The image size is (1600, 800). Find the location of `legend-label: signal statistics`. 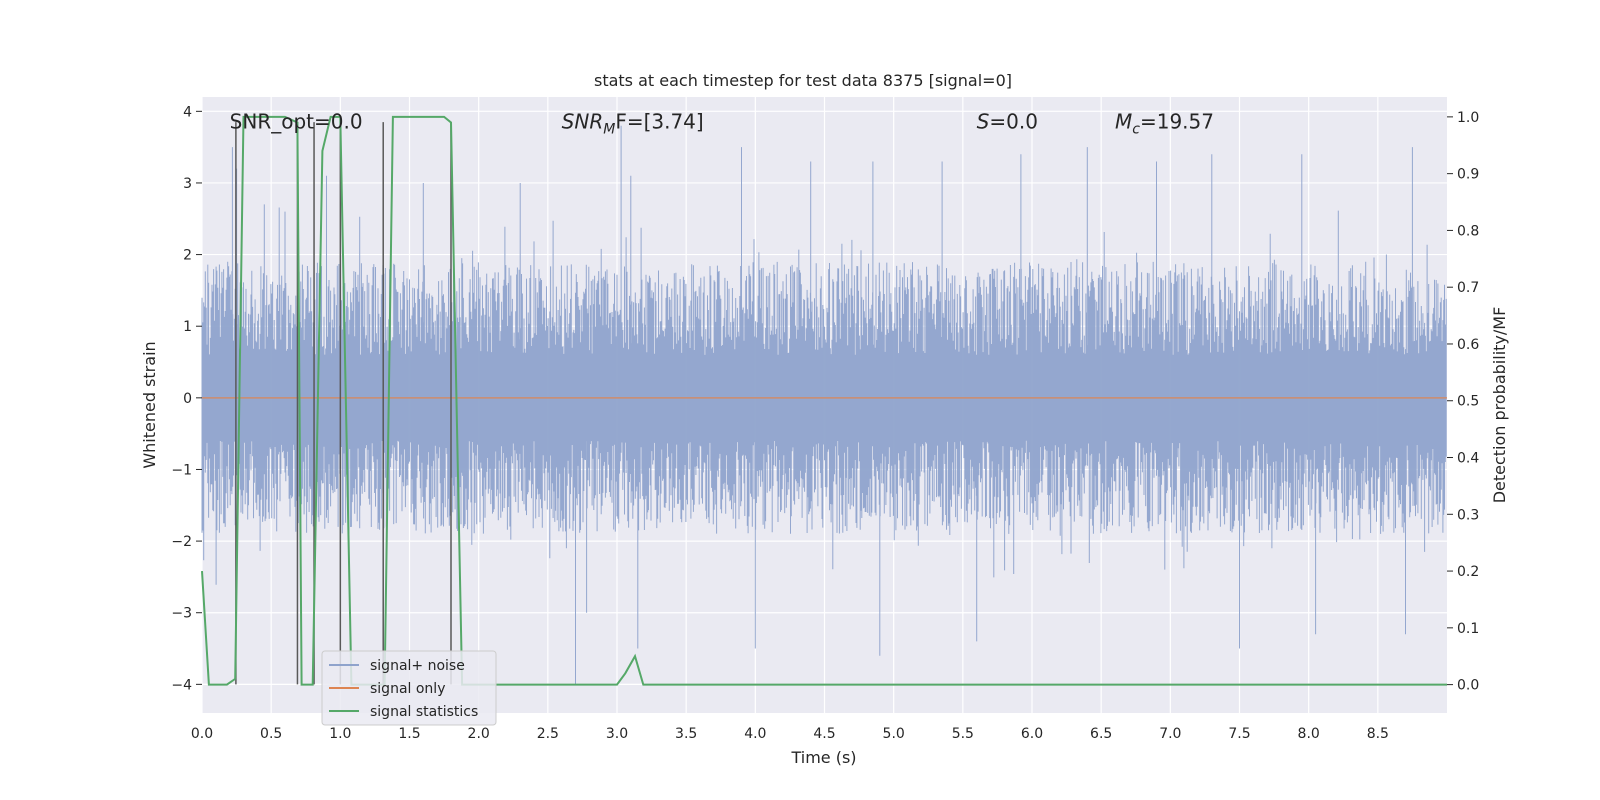

legend-label: signal statistics is located at coordinates (424, 712).